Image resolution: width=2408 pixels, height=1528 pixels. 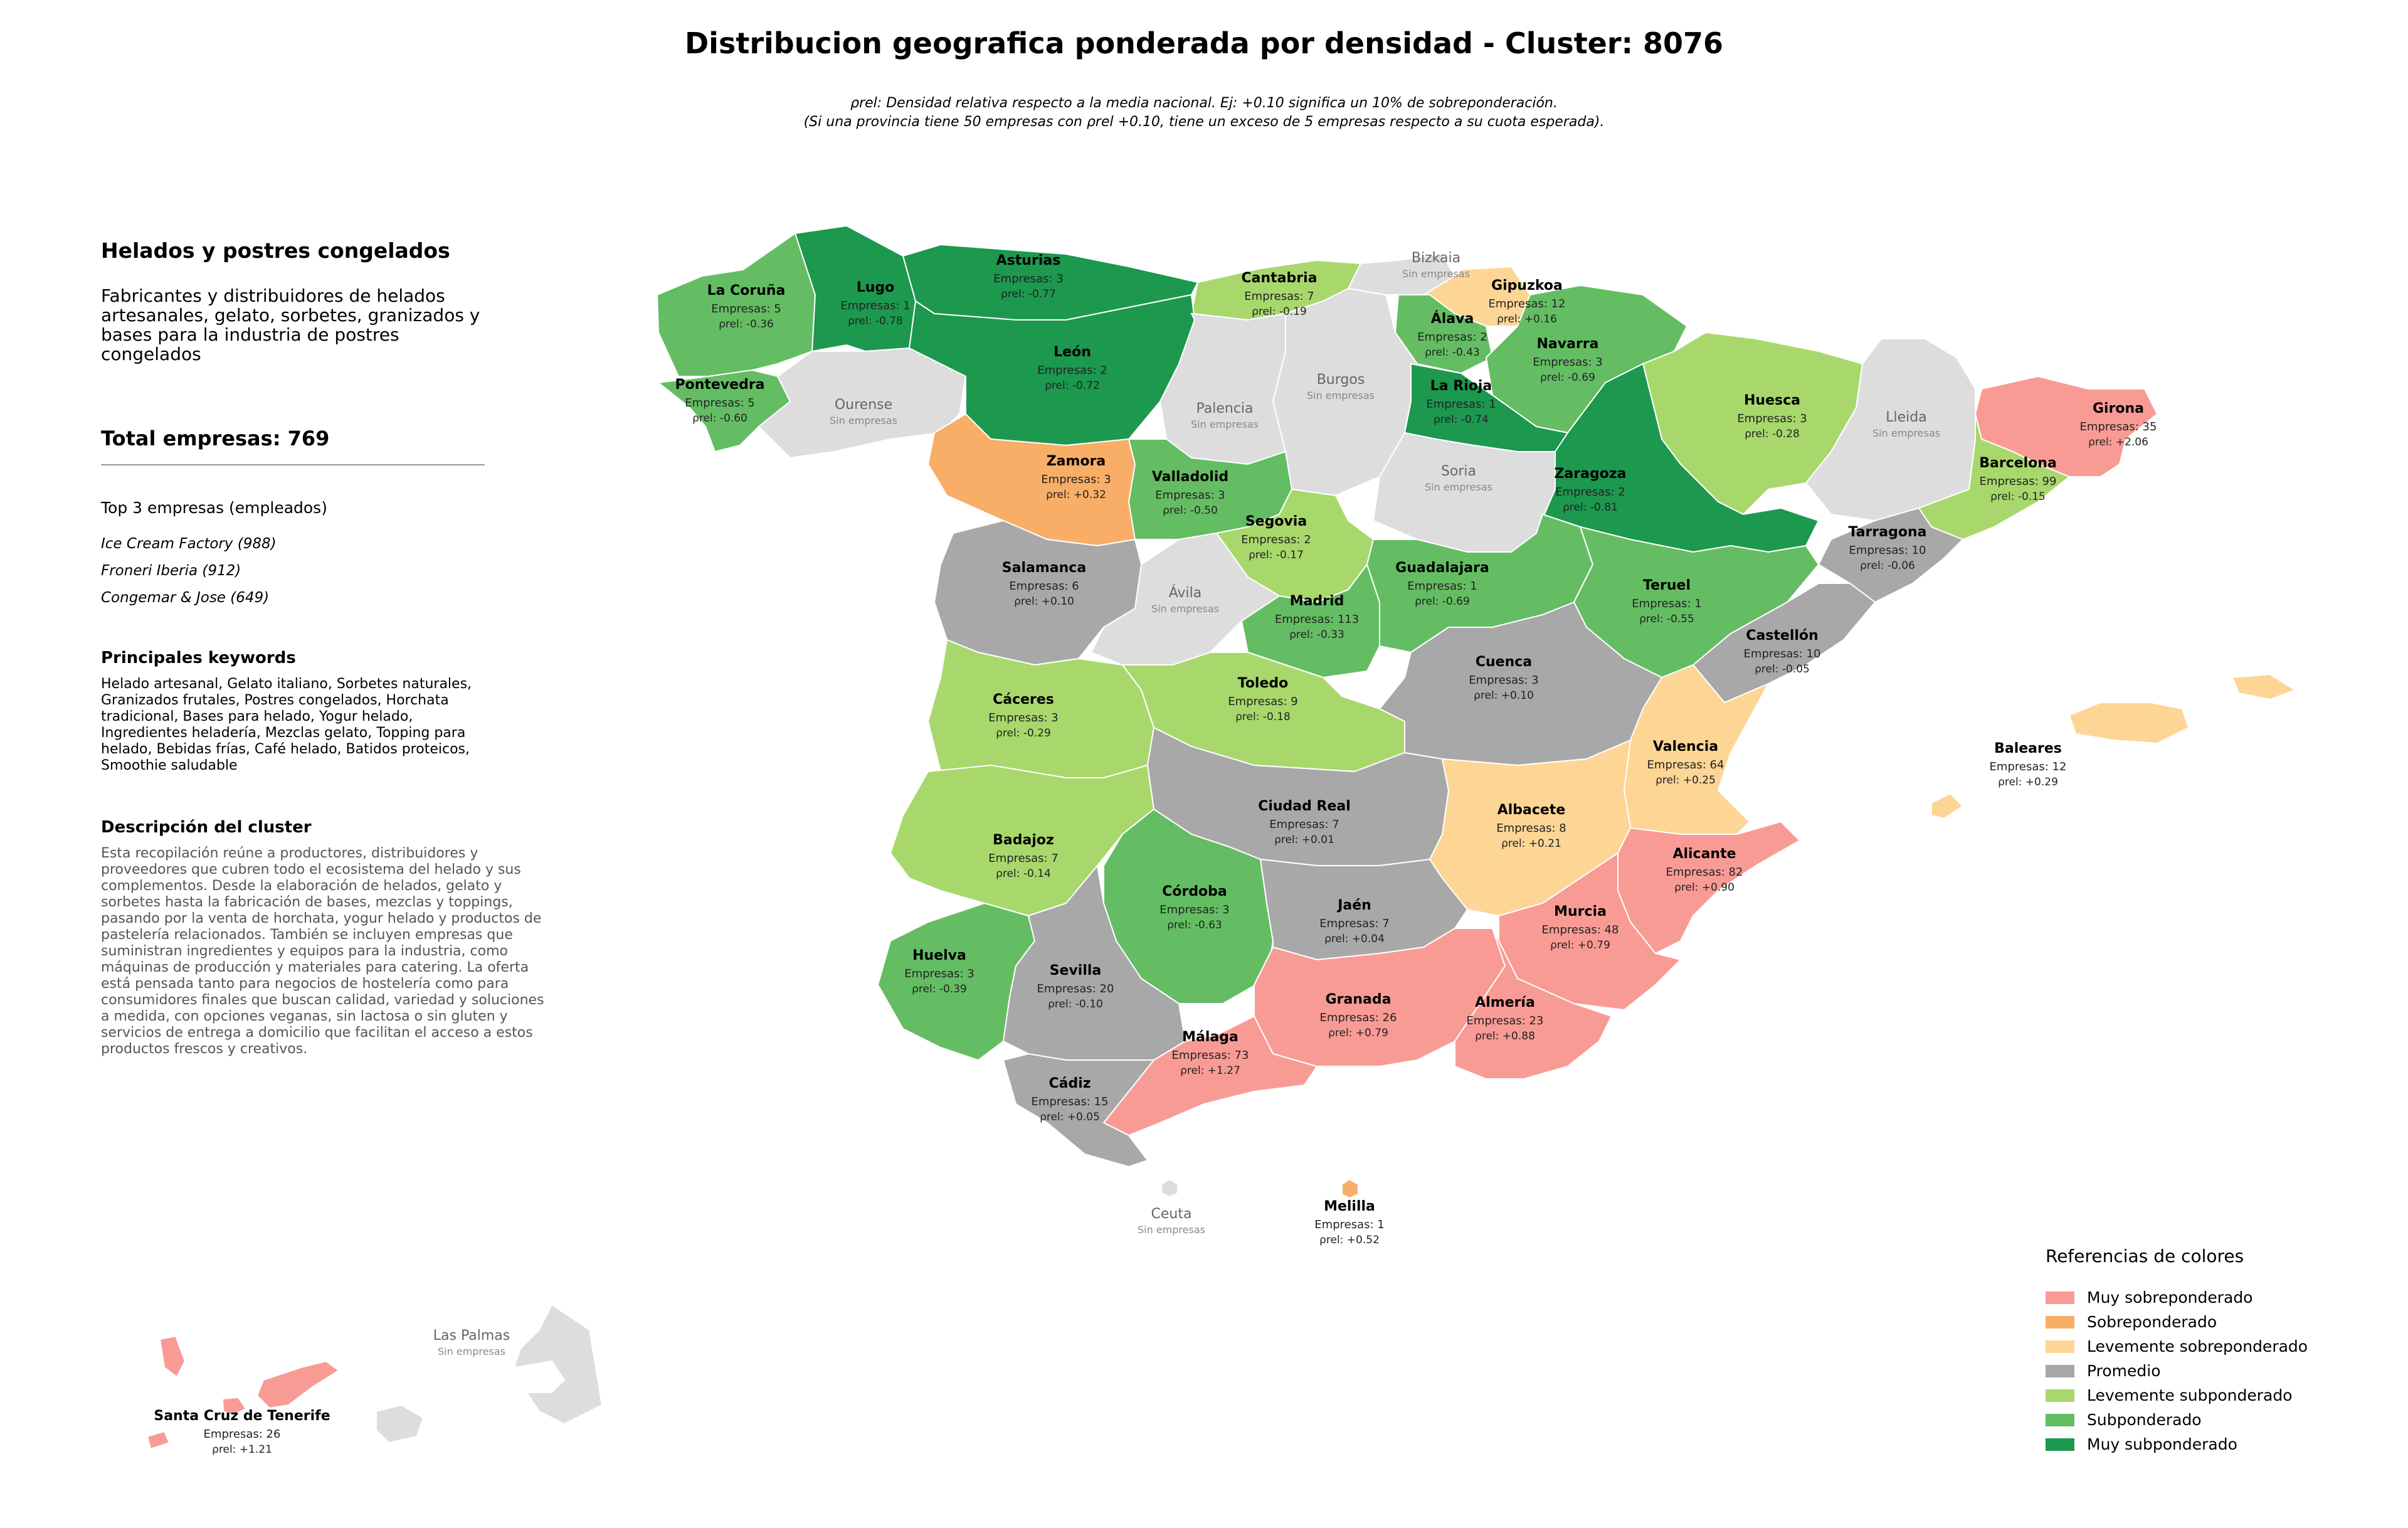 What do you see at coordinates (189, 544) in the screenshot?
I see `top3-item: Ice Cream Factory (988)` at bounding box center [189, 544].